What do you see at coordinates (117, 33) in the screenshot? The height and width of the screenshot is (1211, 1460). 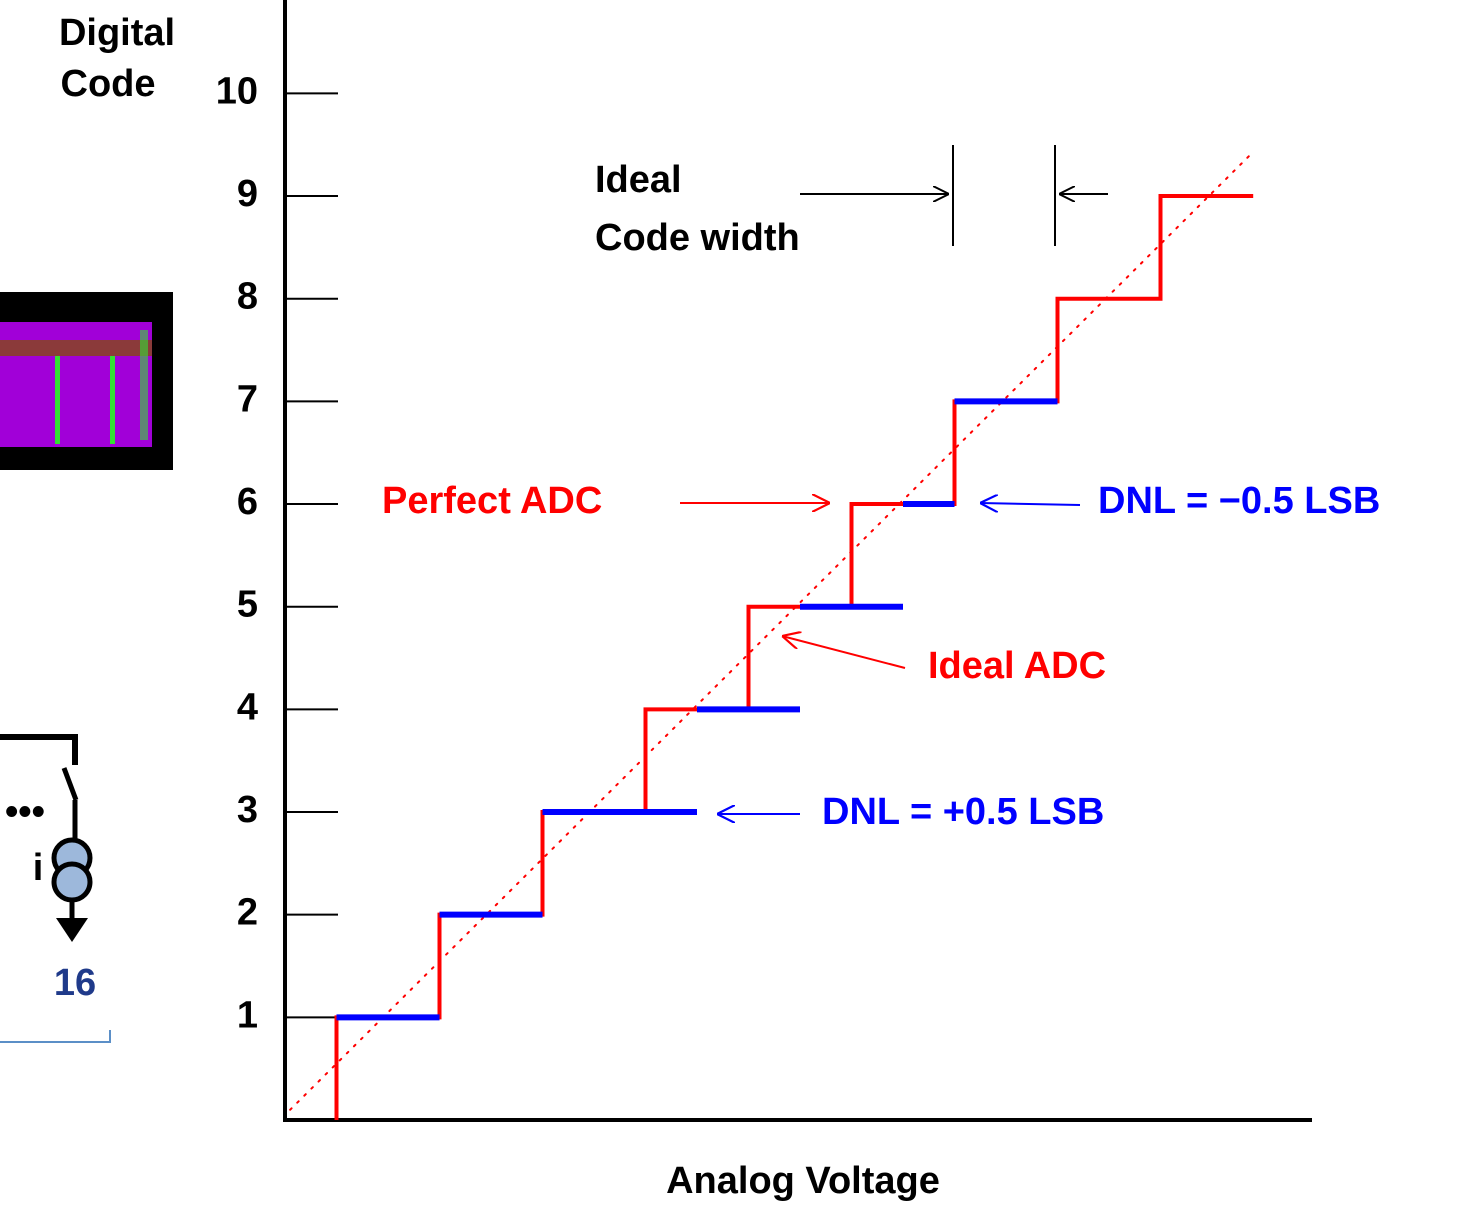 I see `y-axis-label: Digital` at bounding box center [117, 33].